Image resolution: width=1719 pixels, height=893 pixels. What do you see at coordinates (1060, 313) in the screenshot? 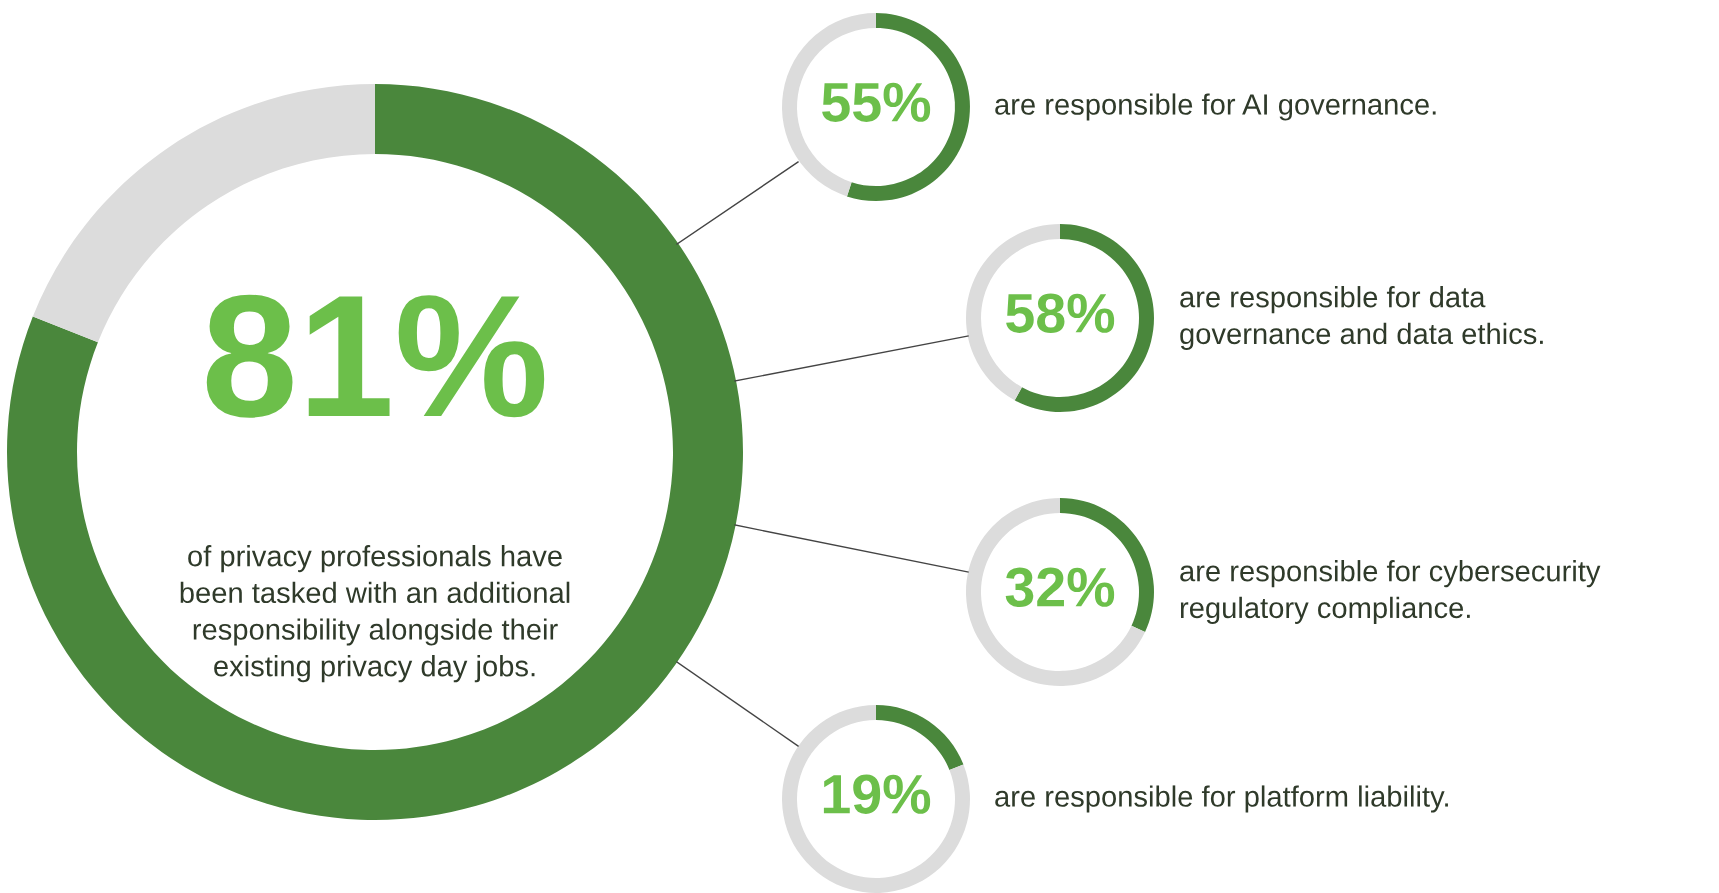
I see `data-label: 58%` at bounding box center [1060, 313].